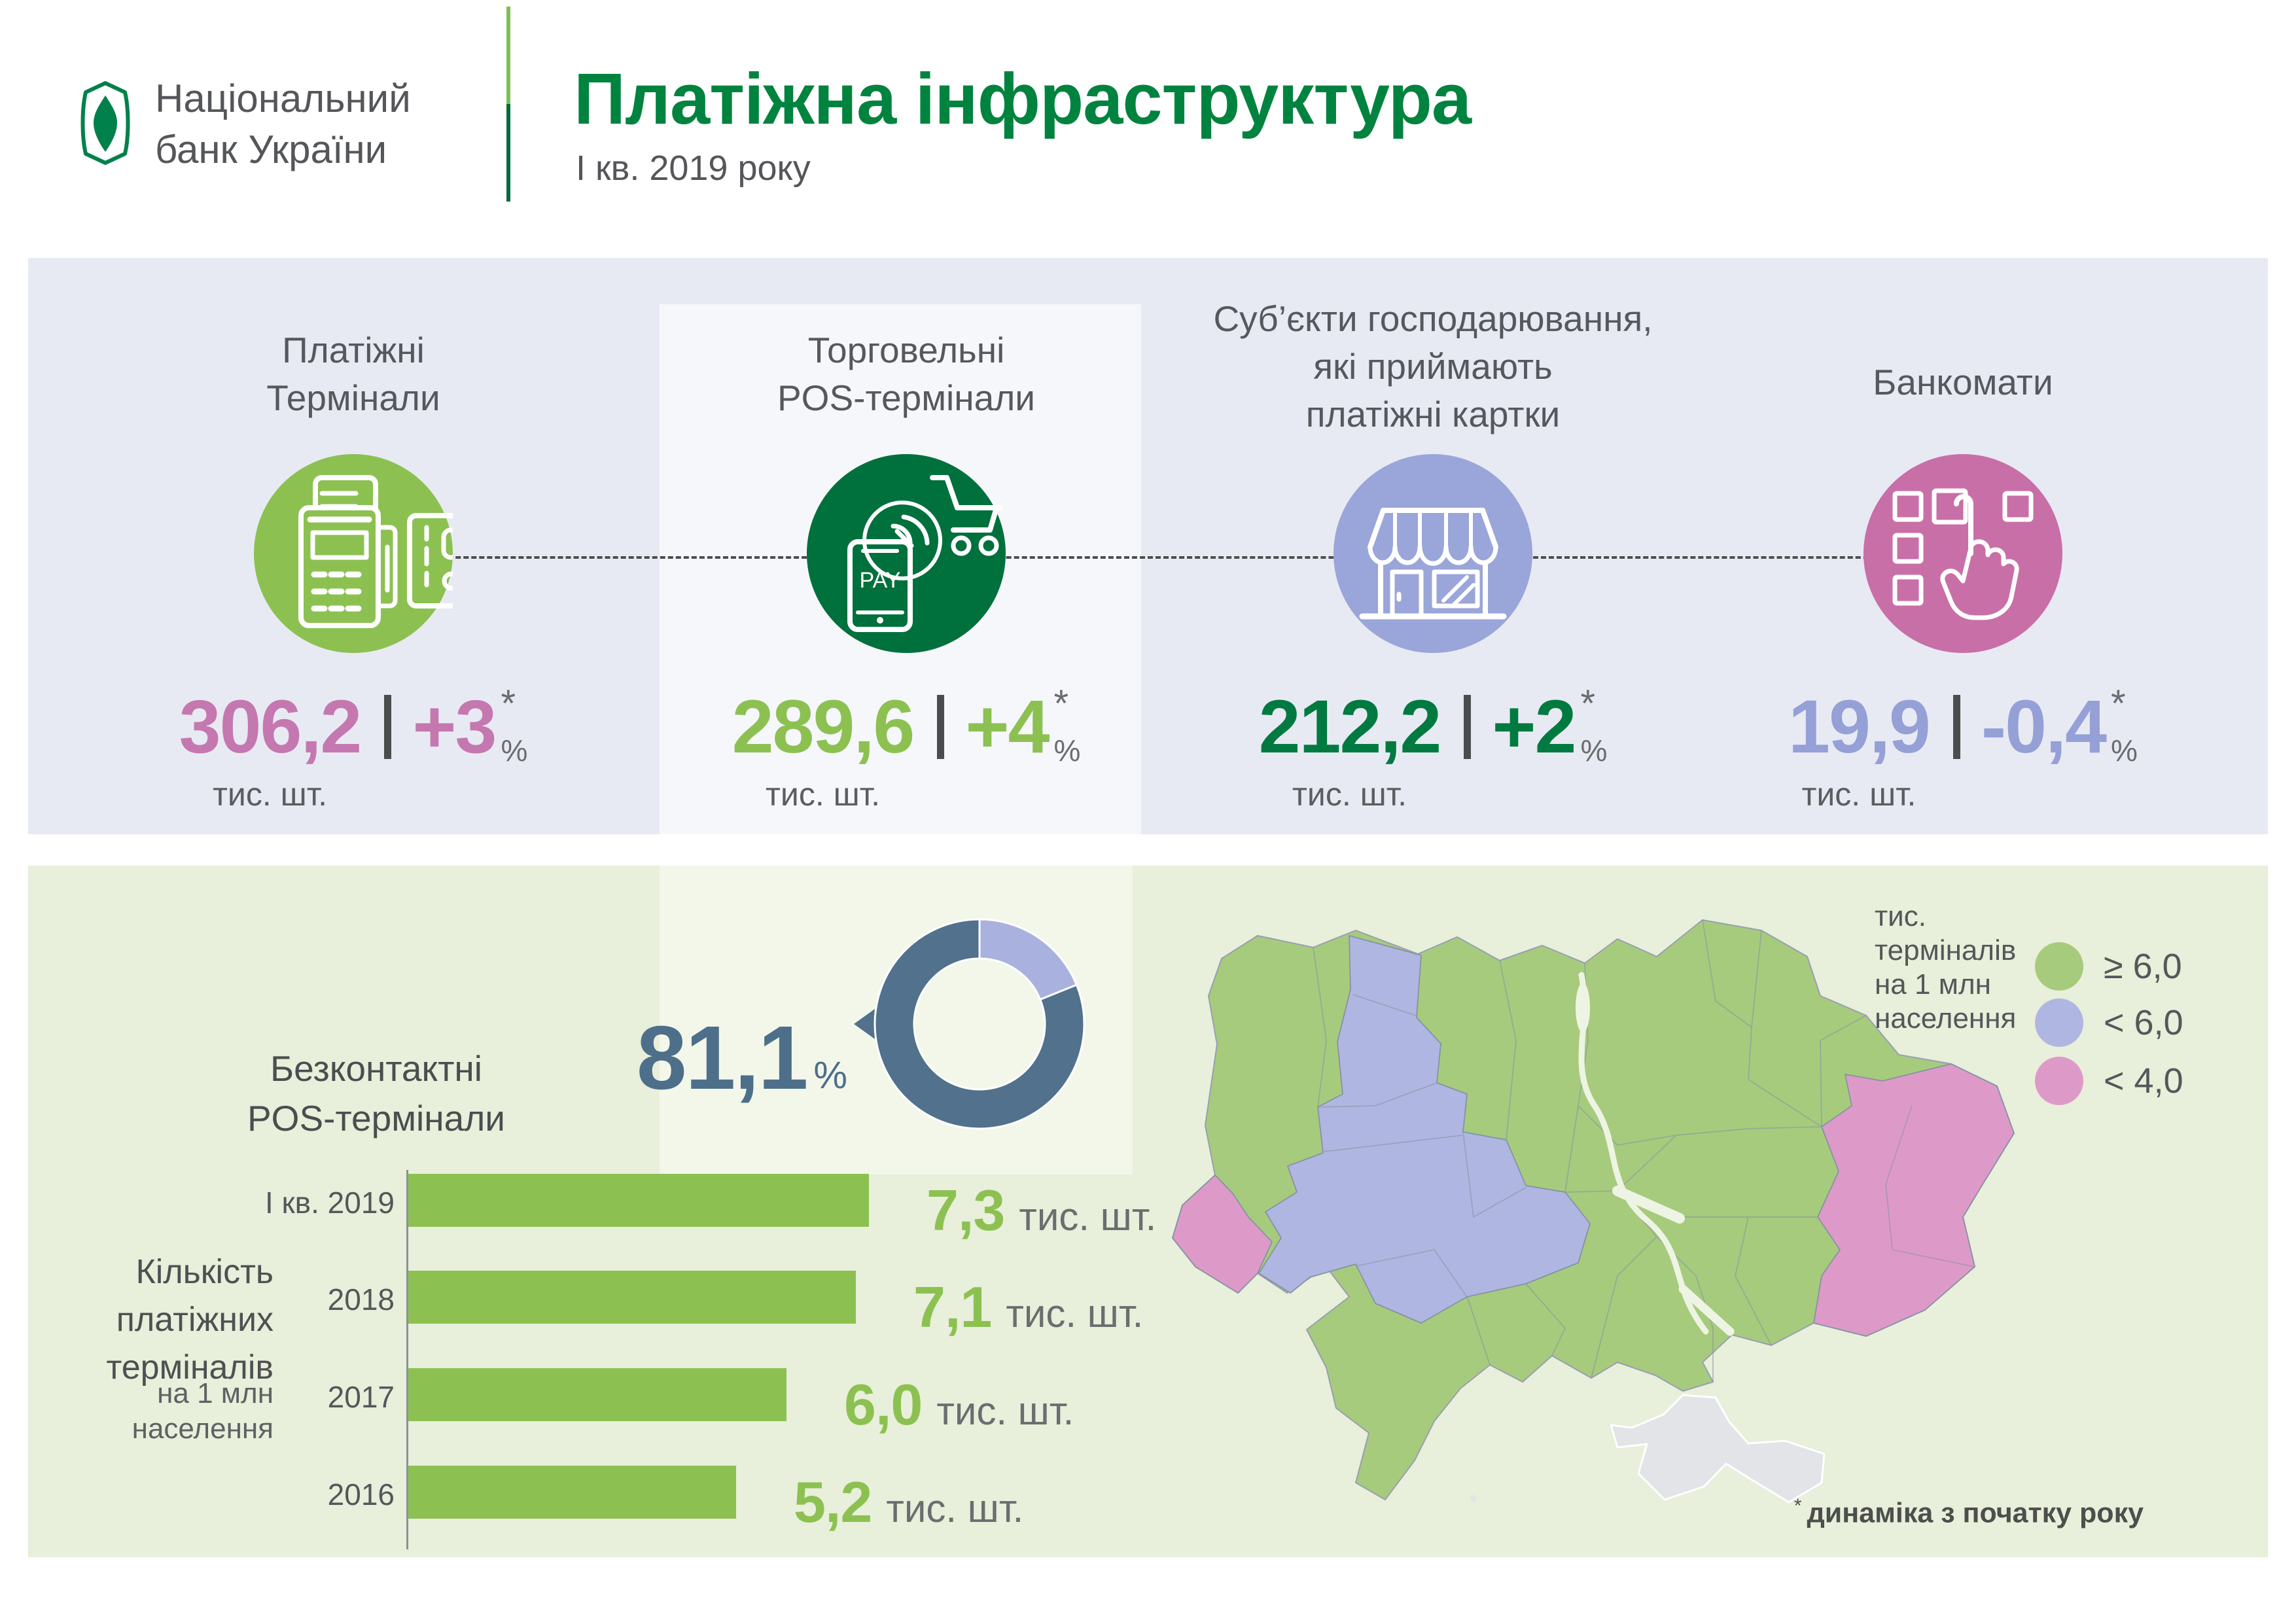 Image resolution: width=2296 pixels, height=1624 pixels. I want to click on donut-value: 81,1 %, so click(742, 1058).